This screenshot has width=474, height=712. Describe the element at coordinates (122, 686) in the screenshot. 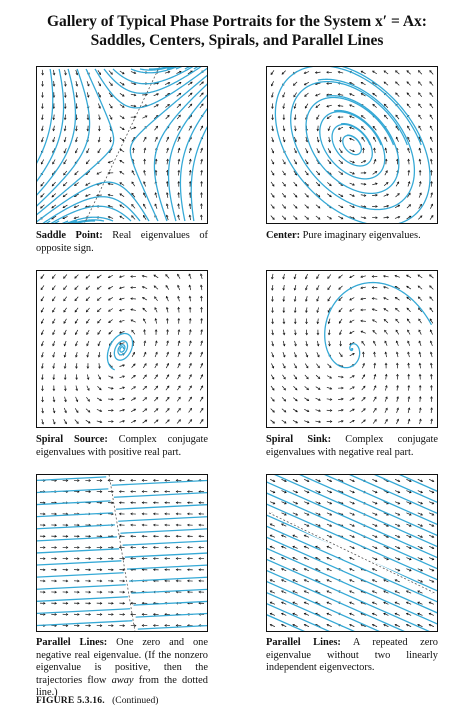

I see `caption-text-end: from the dotted line.)` at that location.